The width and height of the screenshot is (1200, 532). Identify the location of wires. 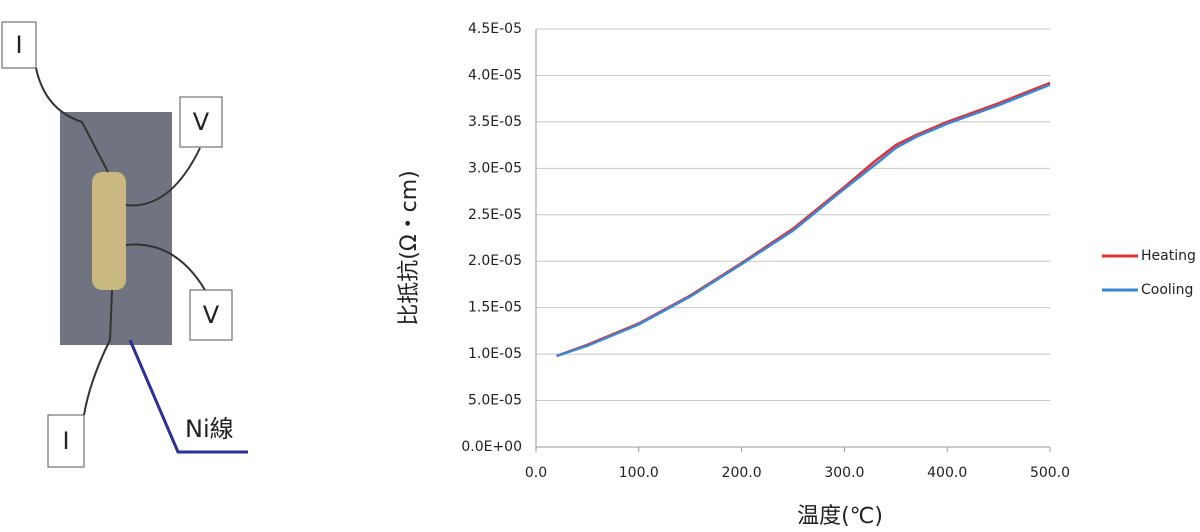
(120, 241).